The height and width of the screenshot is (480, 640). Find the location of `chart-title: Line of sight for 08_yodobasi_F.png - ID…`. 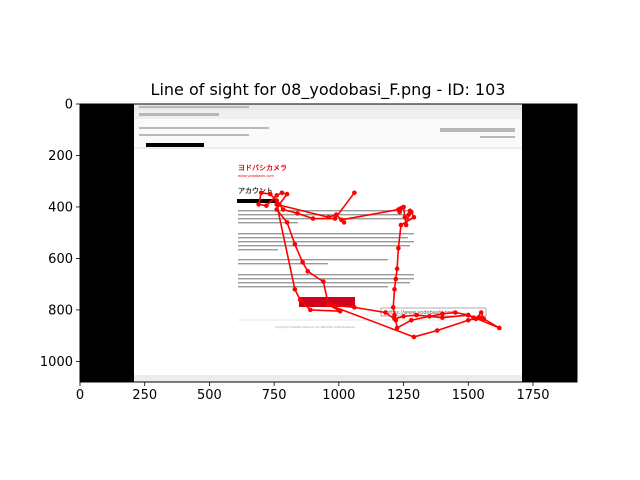

chart-title: Line of sight for 08_yodobasi_F.png - ID… is located at coordinates (328, 90).